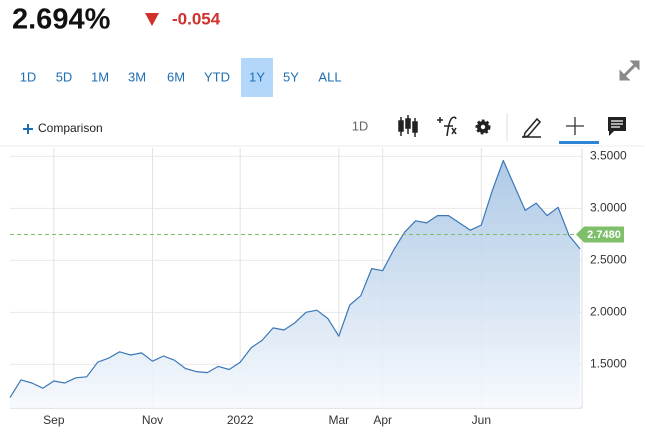  What do you see at coordinates (608, 155) in the screenshot?
I see `y-tick-label: 3.5000` at bounding box center [608, 155].